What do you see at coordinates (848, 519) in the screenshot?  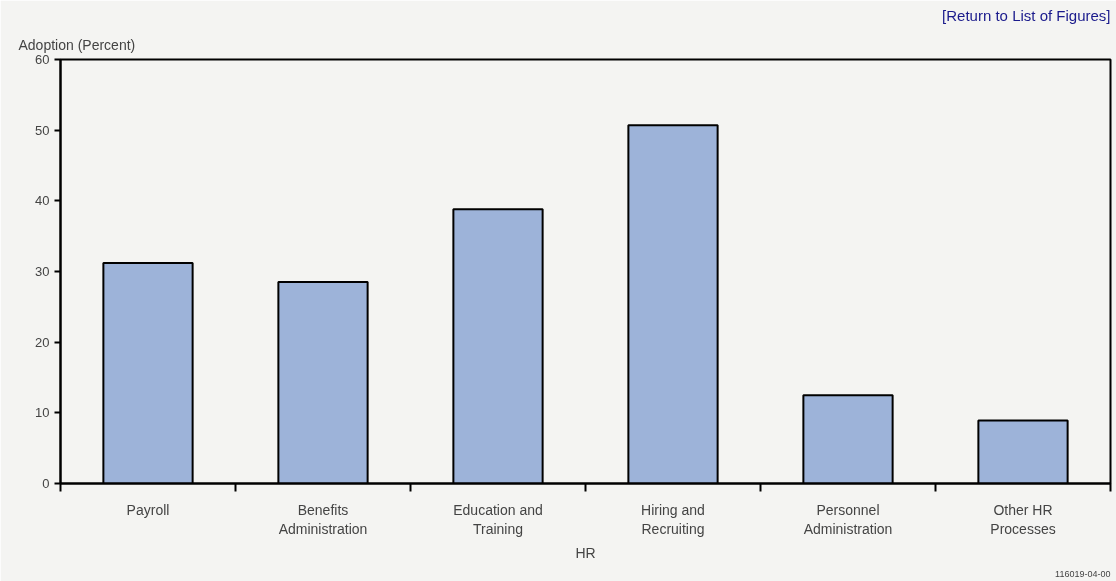 I see `x-tick-label: Personnel Administration` at bounding box center [848, 519].